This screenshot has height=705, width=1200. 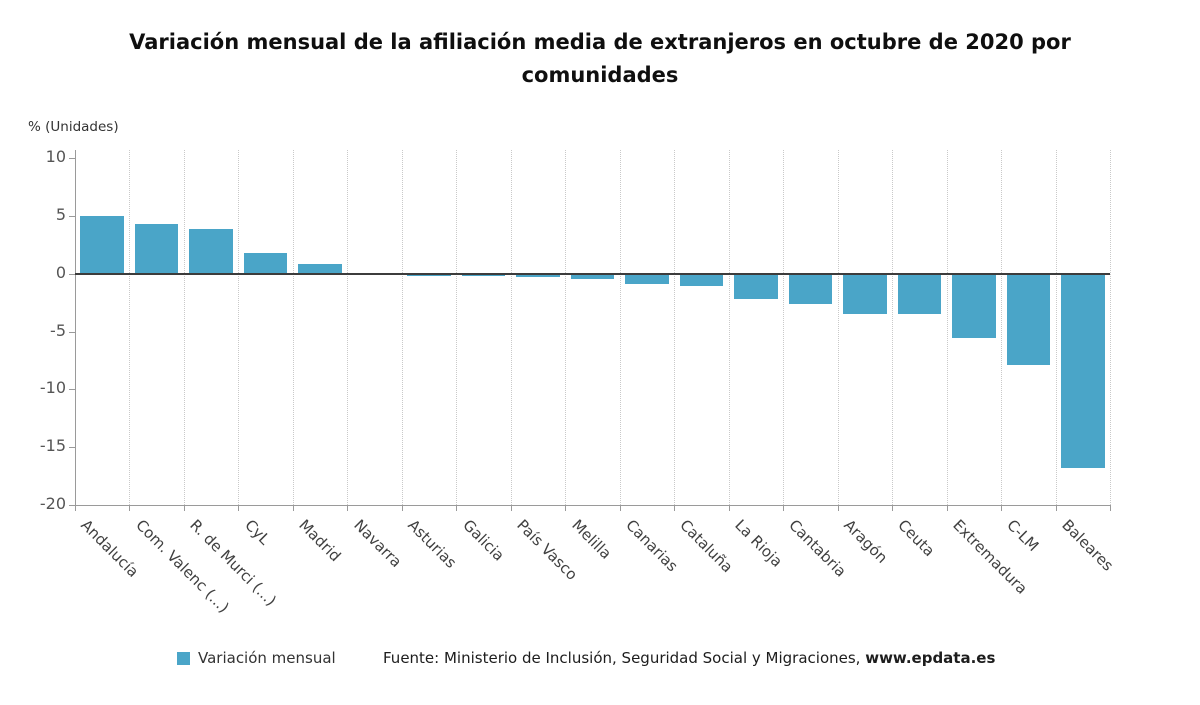 What do you see at coordinates (73, 127) in the screenshot?
I see `y-axis-unit-label: % (Unidades)` at bounding box center [73, 127].